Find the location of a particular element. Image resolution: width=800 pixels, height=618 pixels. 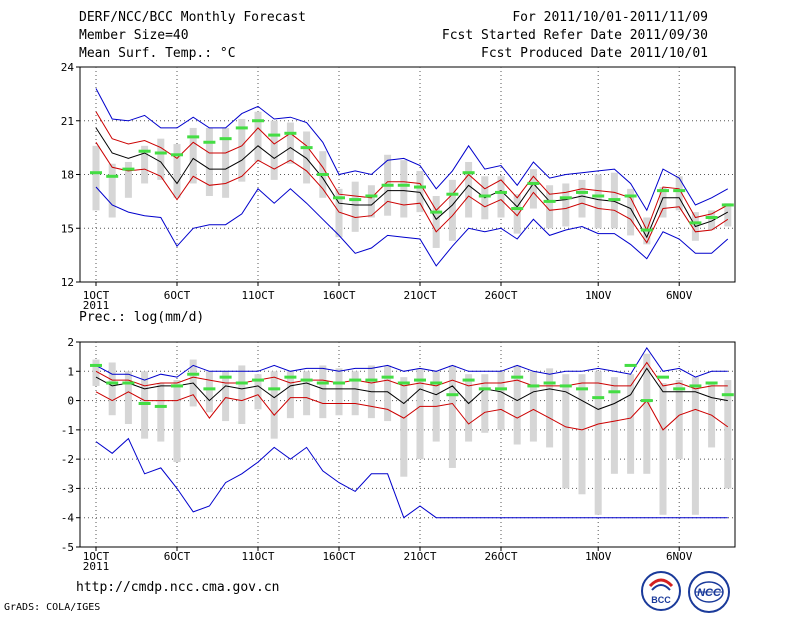

y-tick-label: -1 is located at coordinates (67, 430).